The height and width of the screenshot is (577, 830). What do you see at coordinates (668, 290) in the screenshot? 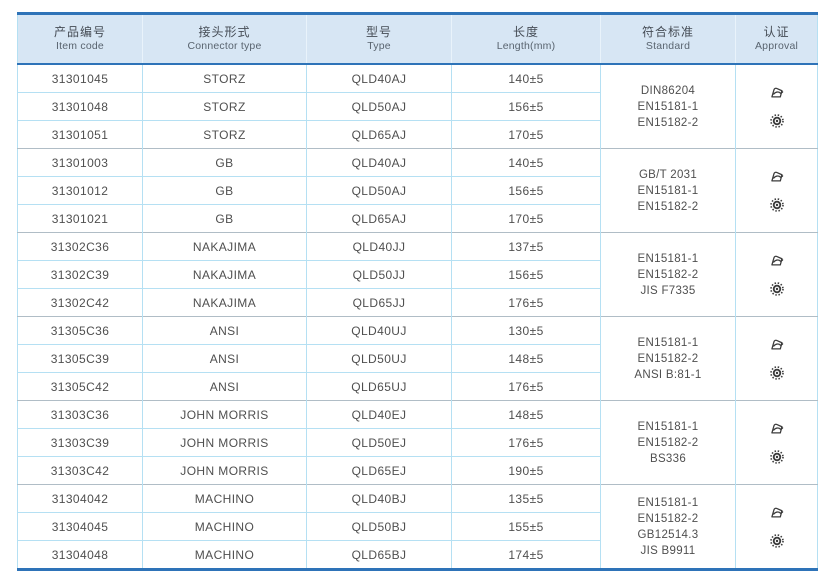
I see `standard-line: JIS F7335` at bounding box center [668, 290].